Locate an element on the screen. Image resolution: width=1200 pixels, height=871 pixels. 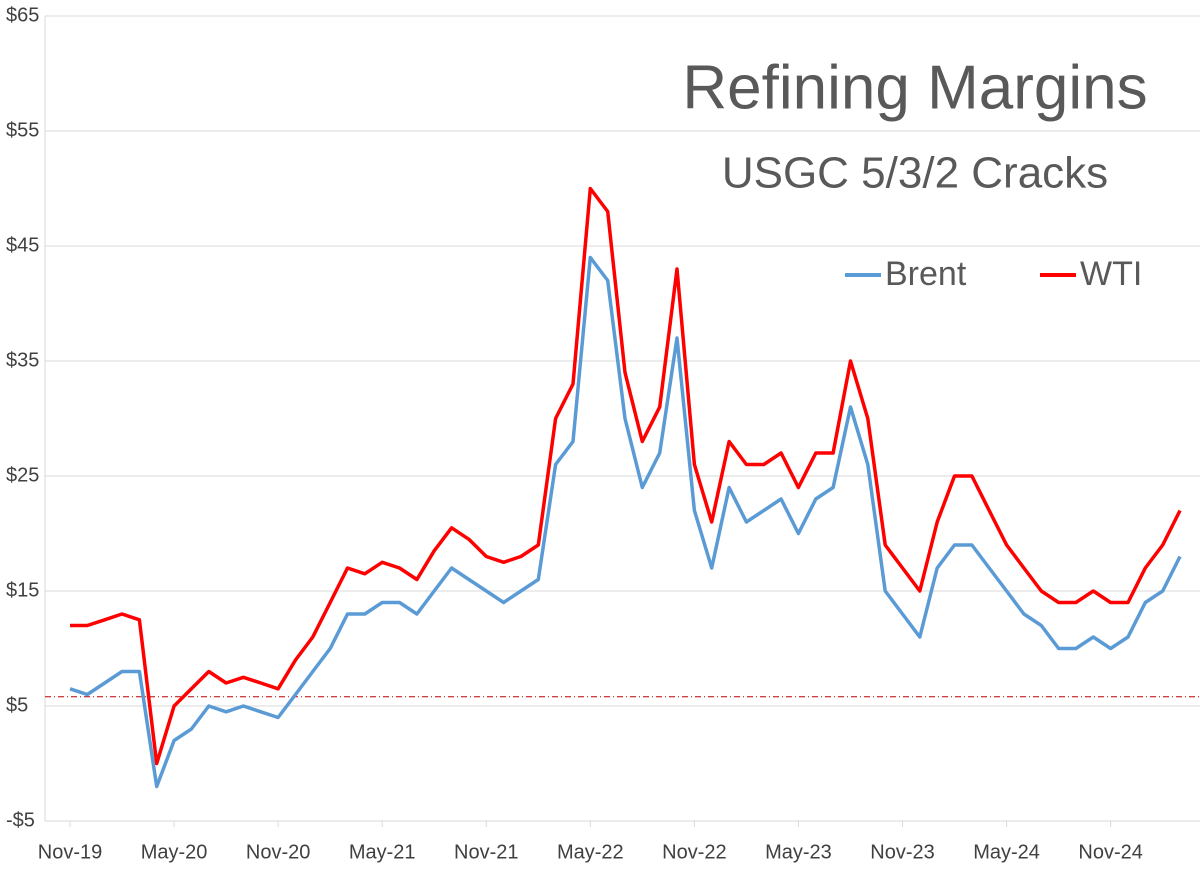
x-tick-label: Nov-22 is located at coordinates (694, 852).